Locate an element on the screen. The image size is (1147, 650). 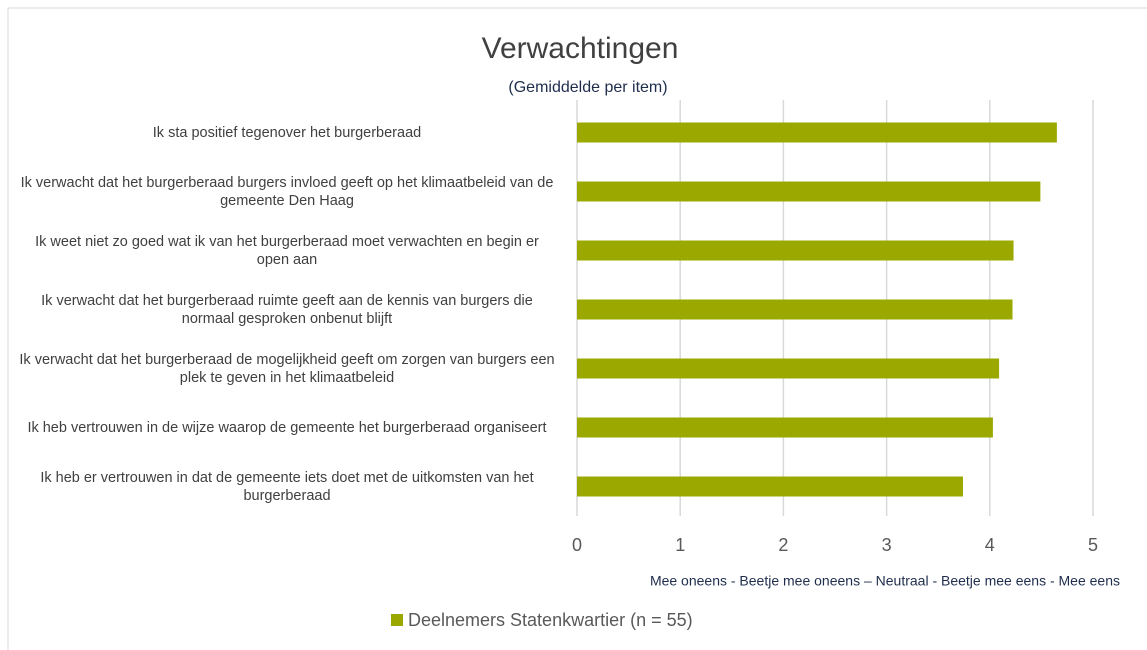
x-tick-label: 2 is located at coordinates (783, 545).